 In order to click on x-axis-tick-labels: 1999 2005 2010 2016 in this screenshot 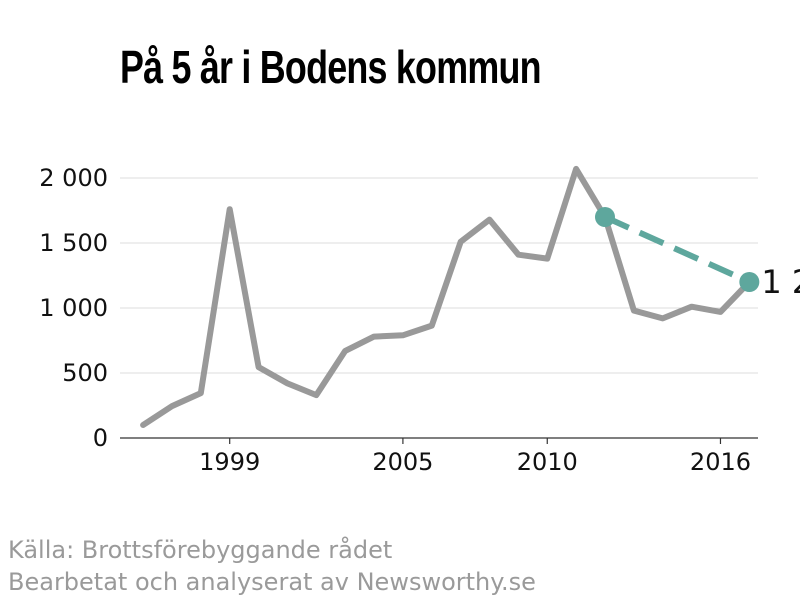, I will do `click(475, 462)`.